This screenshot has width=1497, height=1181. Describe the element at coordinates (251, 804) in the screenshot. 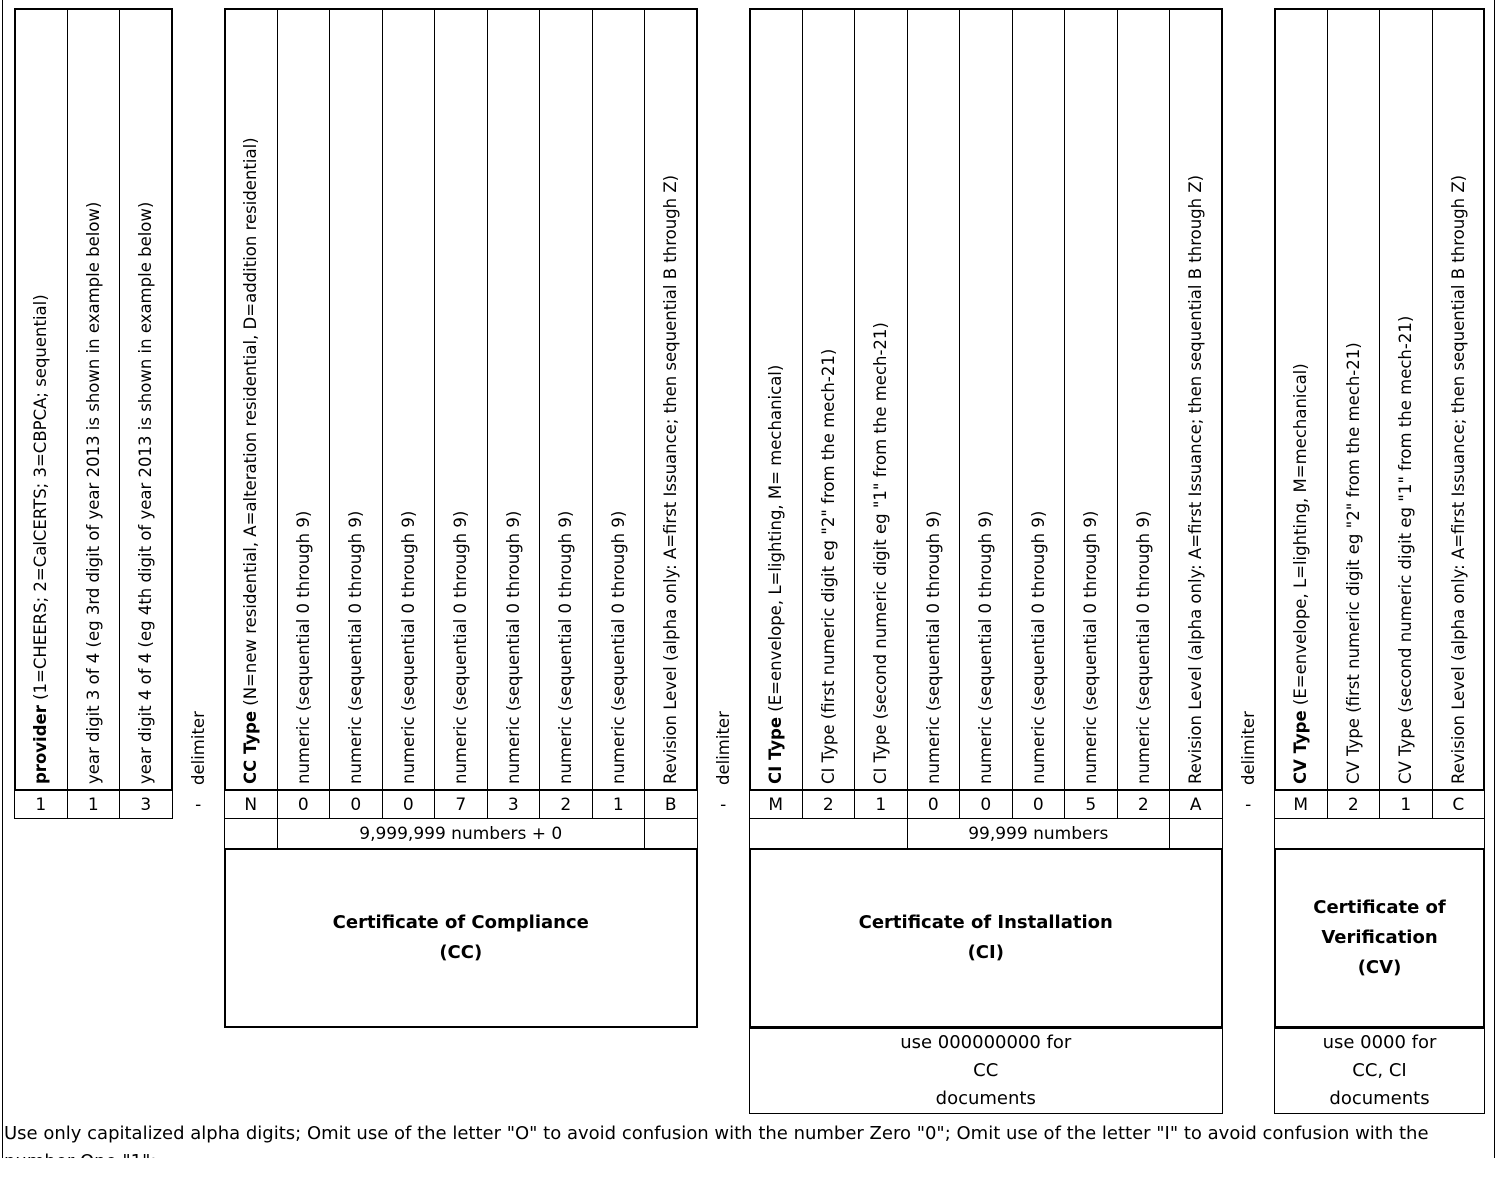

I see `code-value: N` at that location.